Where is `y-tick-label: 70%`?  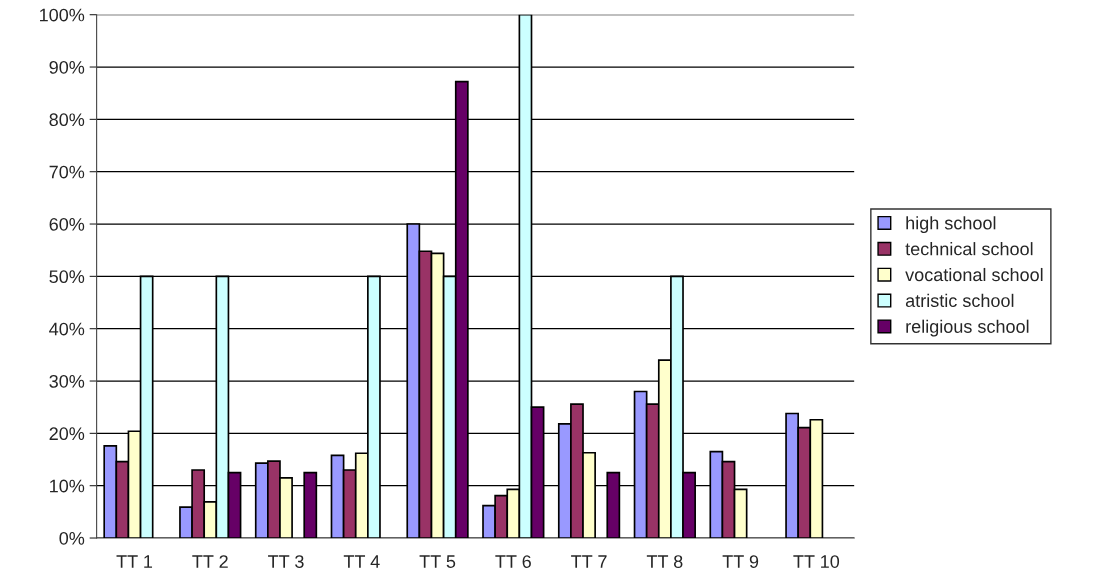 y-tick-label: 70% is located at coordinates (67, 172).